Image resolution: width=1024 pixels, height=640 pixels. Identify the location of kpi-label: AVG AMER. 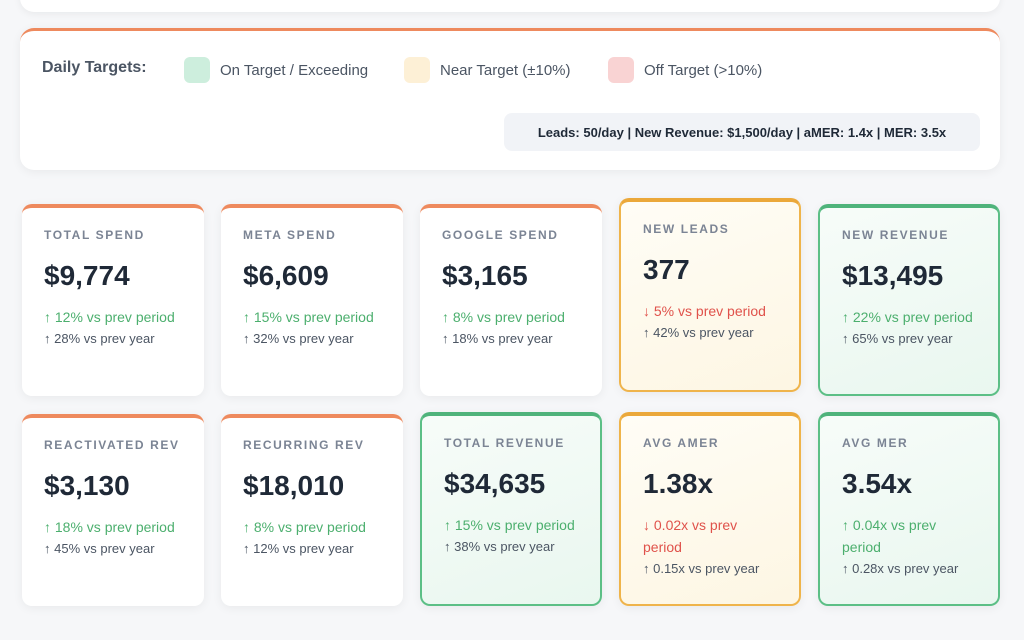
(681, 443).